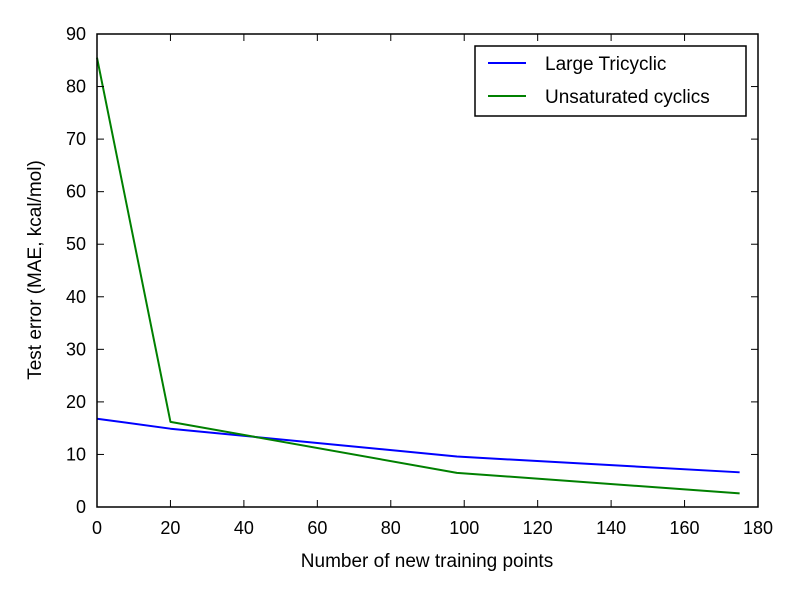  Describe the element at coordinates (76, 297) in the screenshot. I see `y-tick-label: 40` at that location.